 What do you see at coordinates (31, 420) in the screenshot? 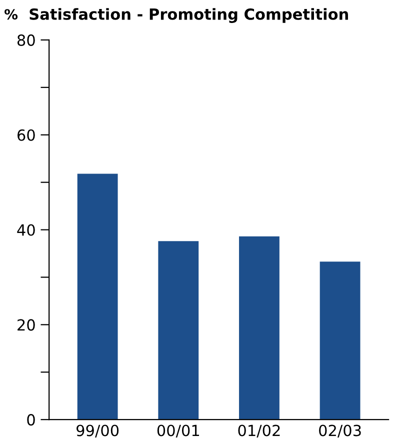
I see `y-tick-label: 0` at bounding box center [31, 420].